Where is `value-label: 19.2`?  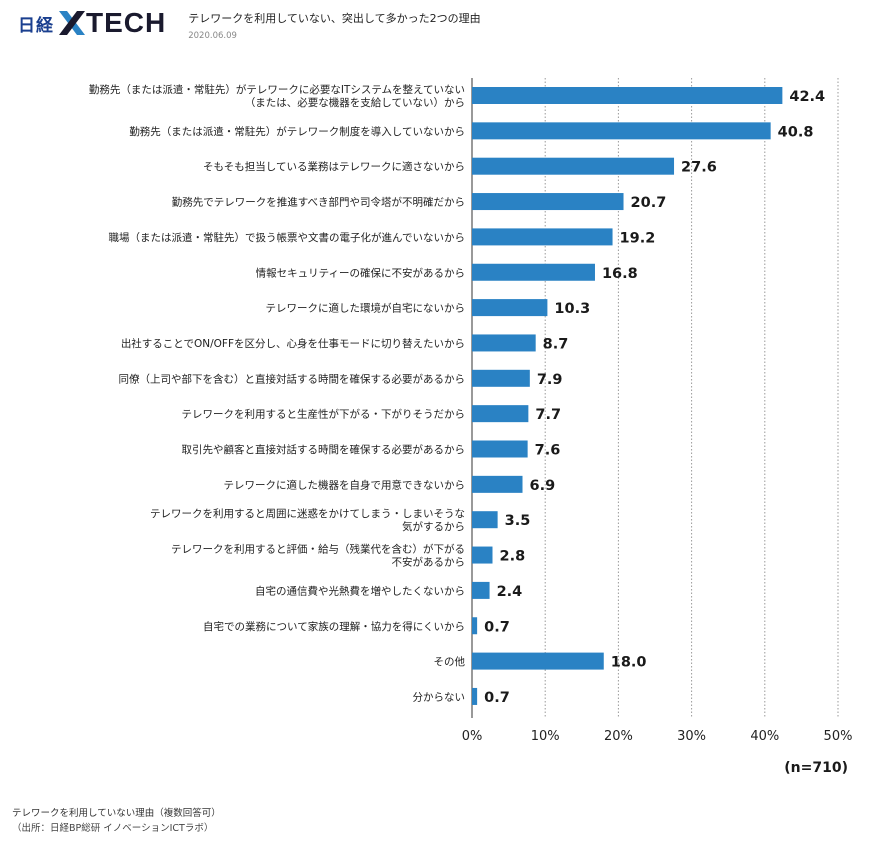 value-label: 19.2 is located at coordinates (638, 238).